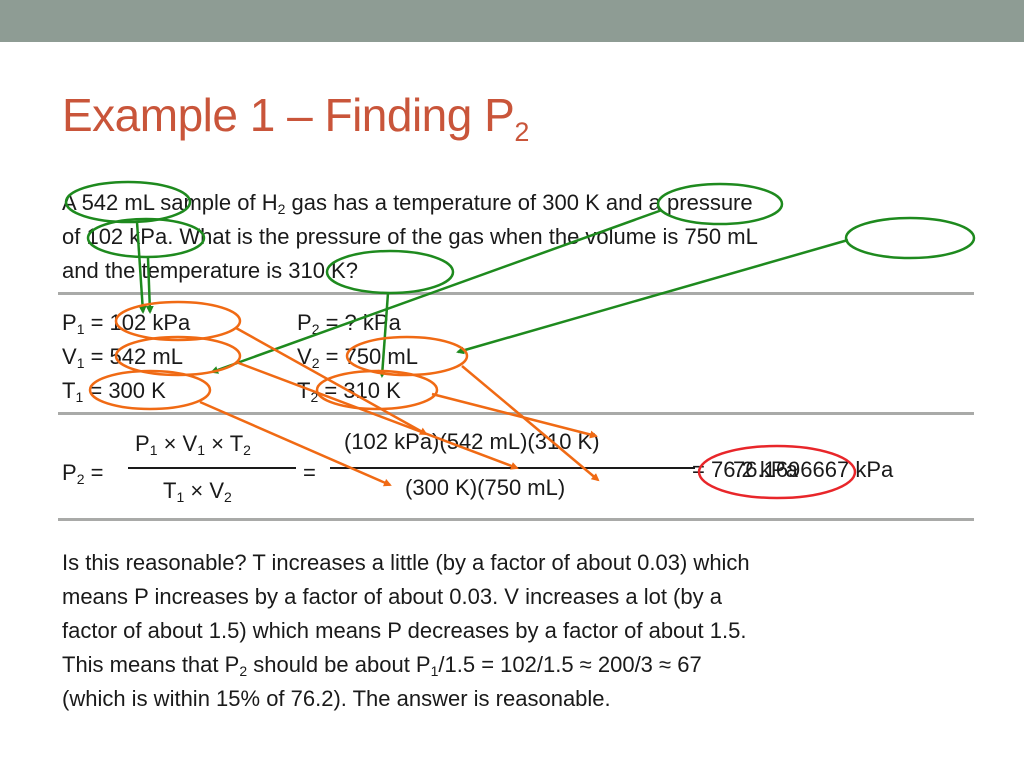 This screenshot has width=1024, height=768. Describe the element at coordinates (212, 468) in the screenshot. I see `formula-fraction-bar` at that location.